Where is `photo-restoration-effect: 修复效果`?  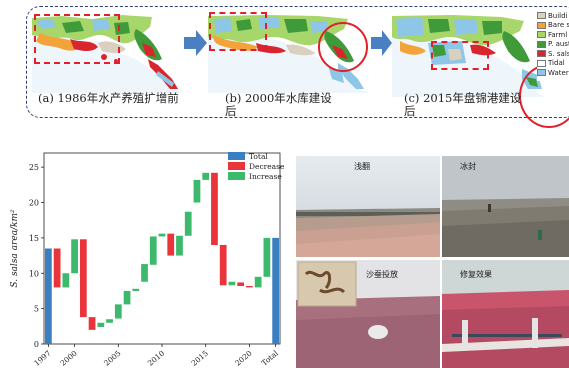
photo-restoration-effect: 修复效果 is located at coordinates (505, 314).